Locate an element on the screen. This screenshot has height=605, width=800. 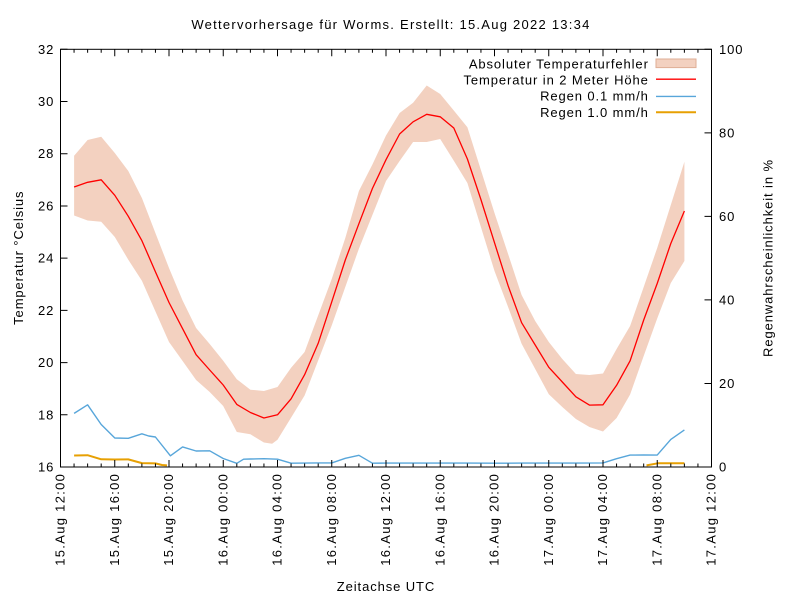
svg-text: 100 is located at coordinates (731, 49).